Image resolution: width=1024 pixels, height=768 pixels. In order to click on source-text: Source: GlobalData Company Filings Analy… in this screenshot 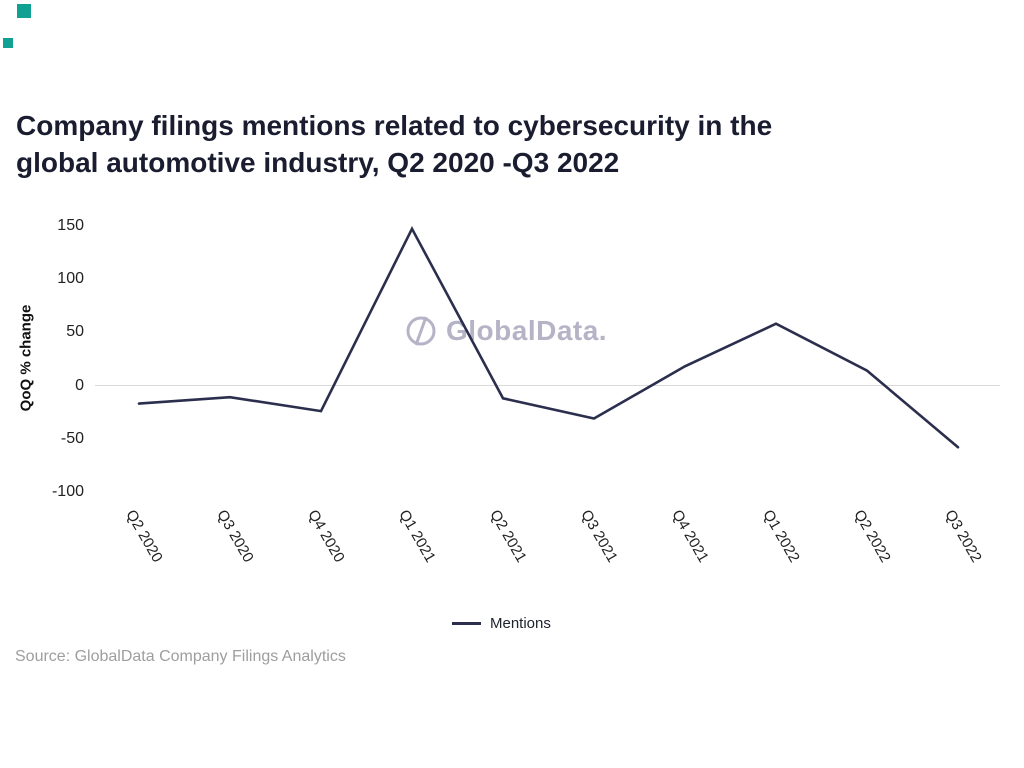, I will do `click(180, 656)`.